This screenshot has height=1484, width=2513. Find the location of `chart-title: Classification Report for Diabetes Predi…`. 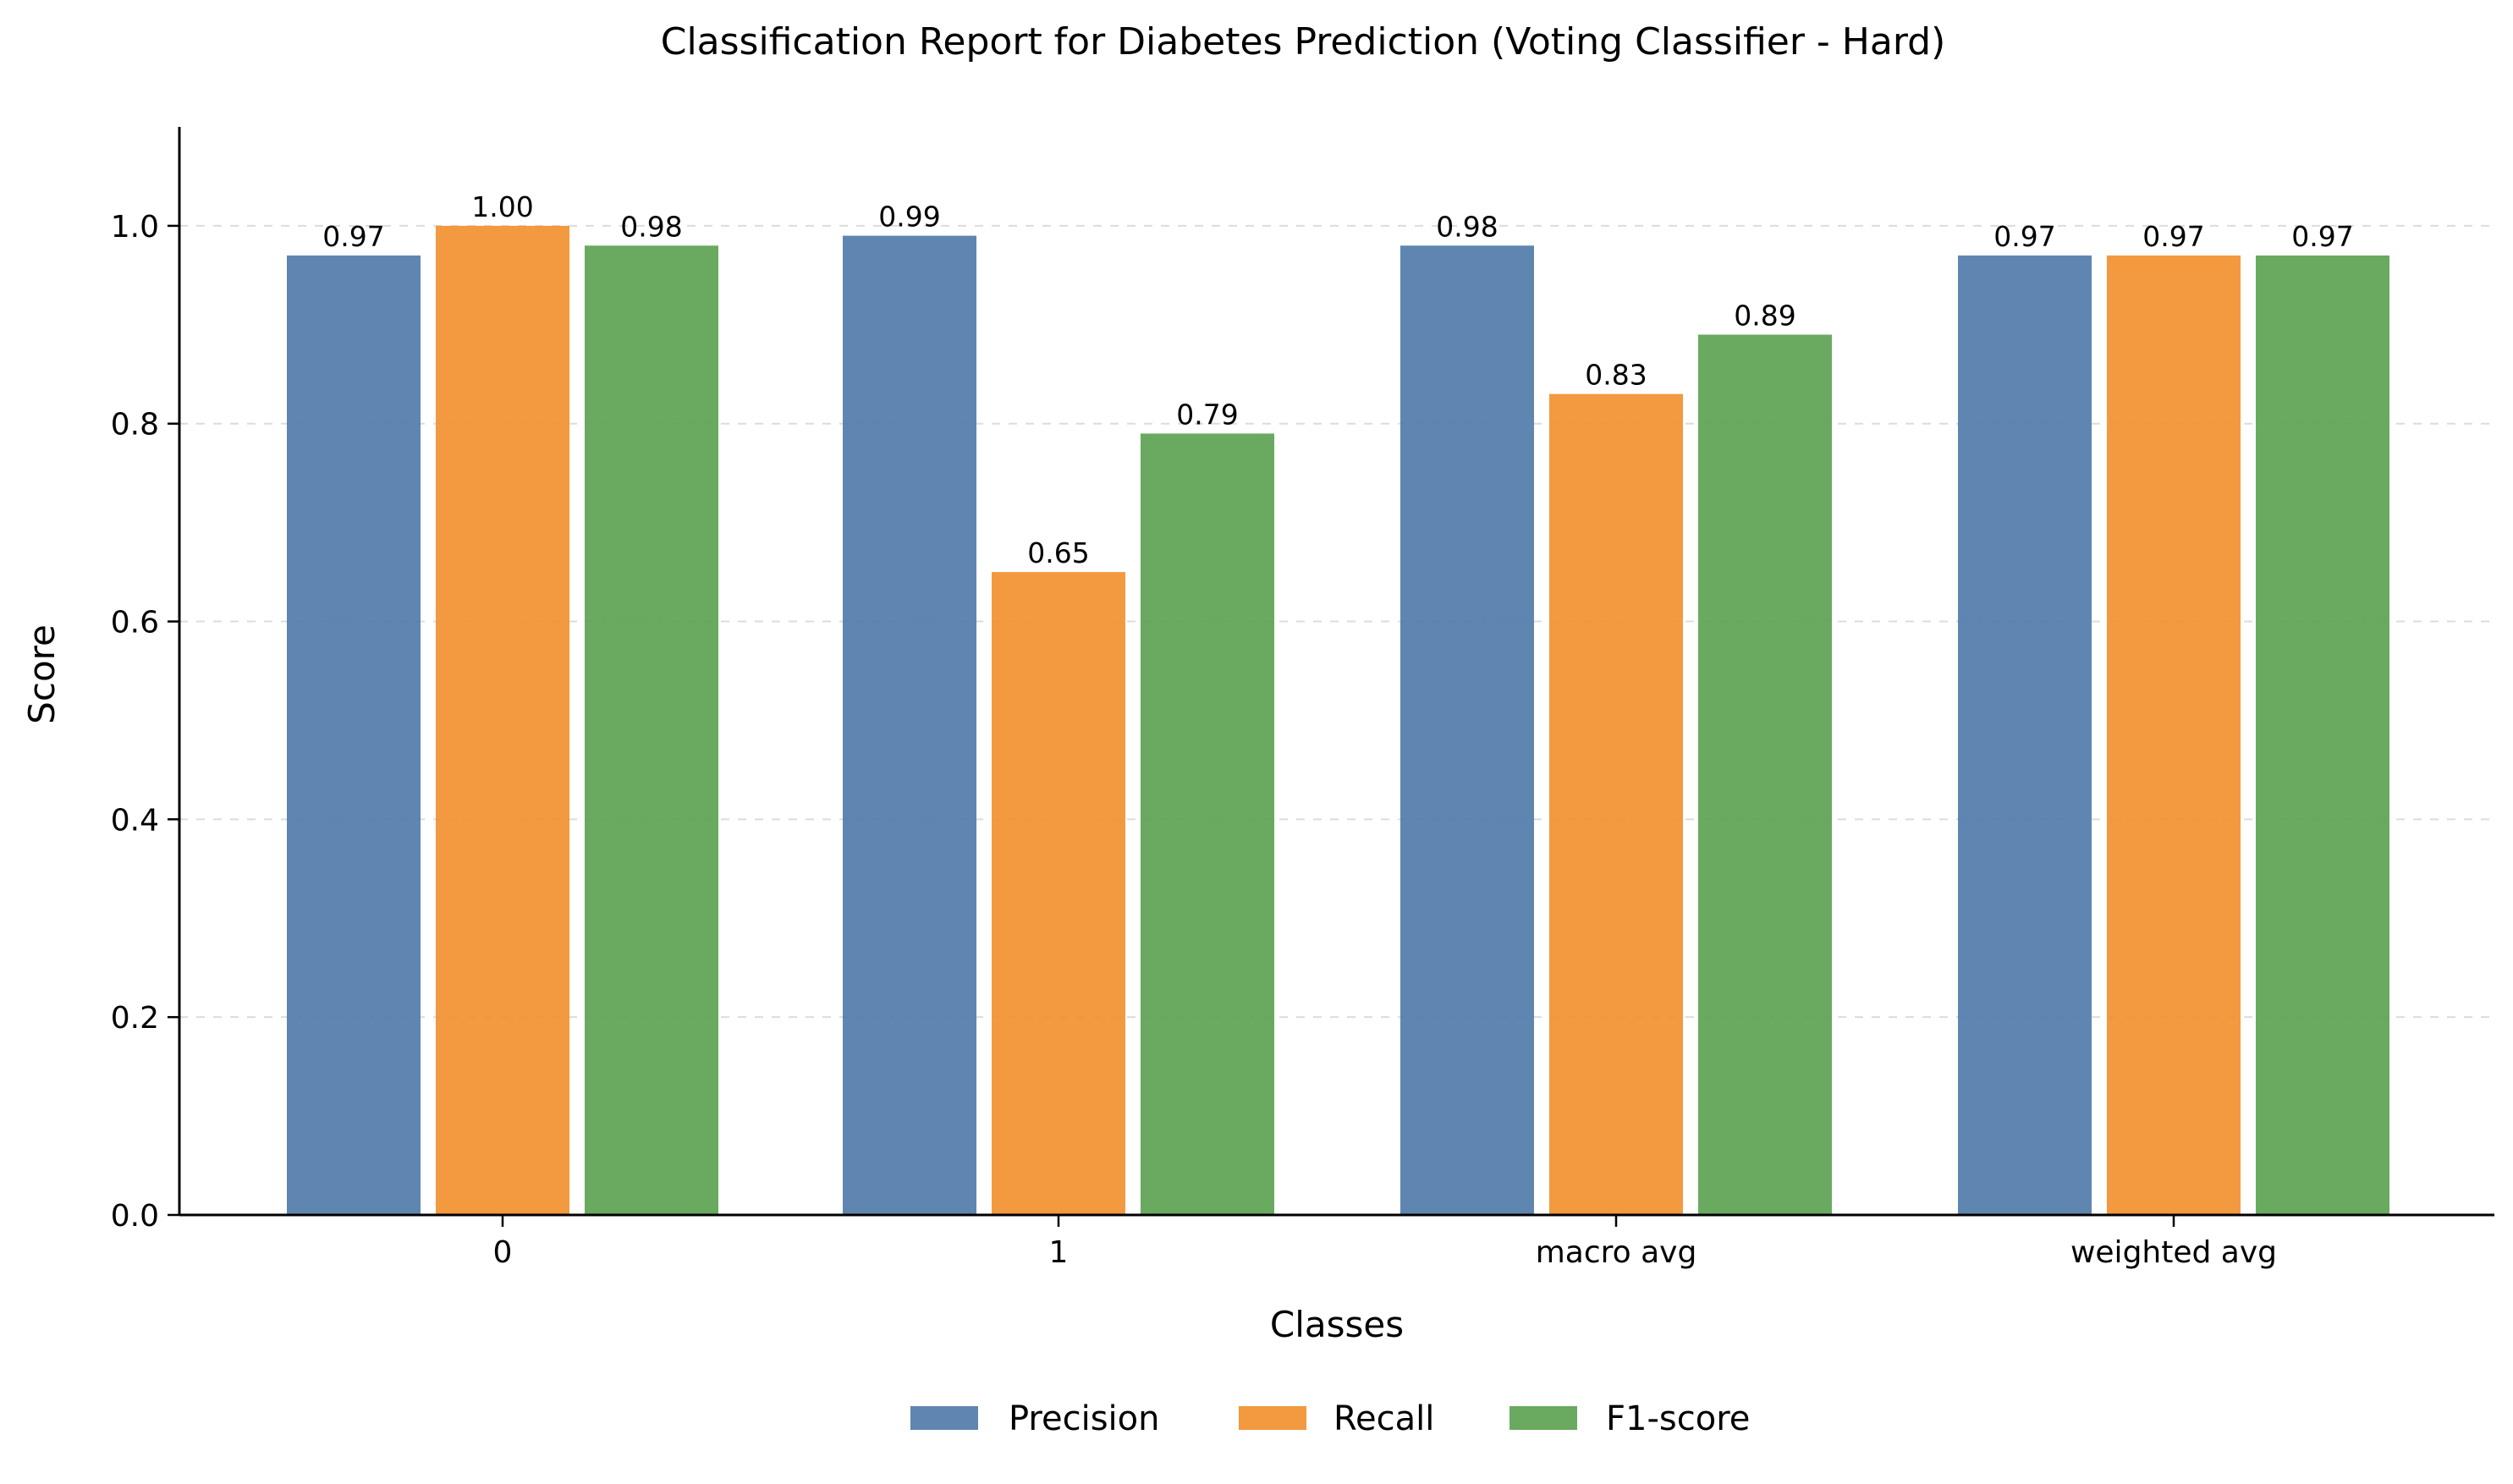

chart-title: Classification Report for Diabetes Predi… is located at coordinates (1303, 41).